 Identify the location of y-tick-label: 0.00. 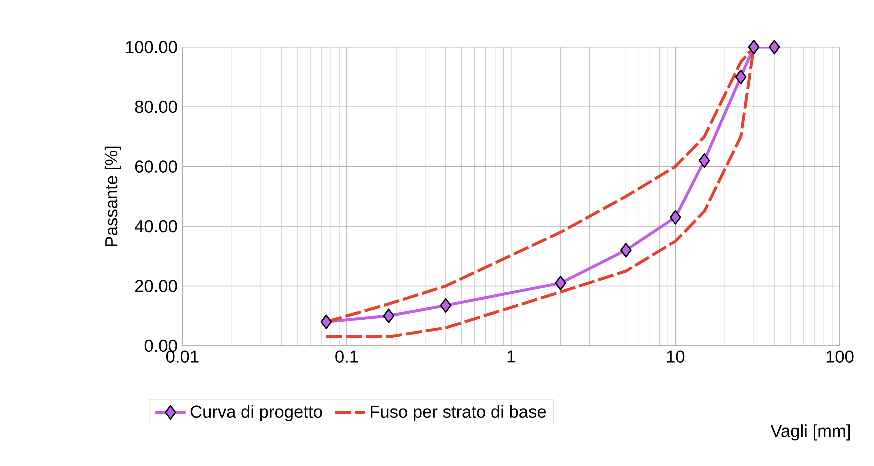
(161, 346).